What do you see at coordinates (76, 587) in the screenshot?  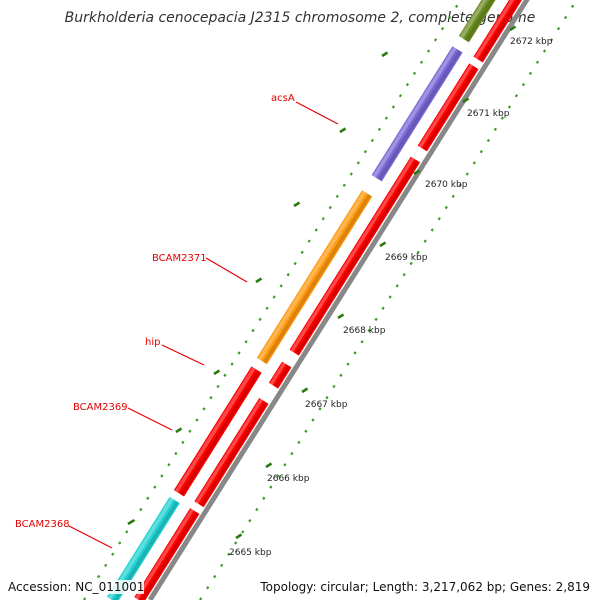 I see `accession-text: Accession: NC_011001` at bounding box center [76, 587].